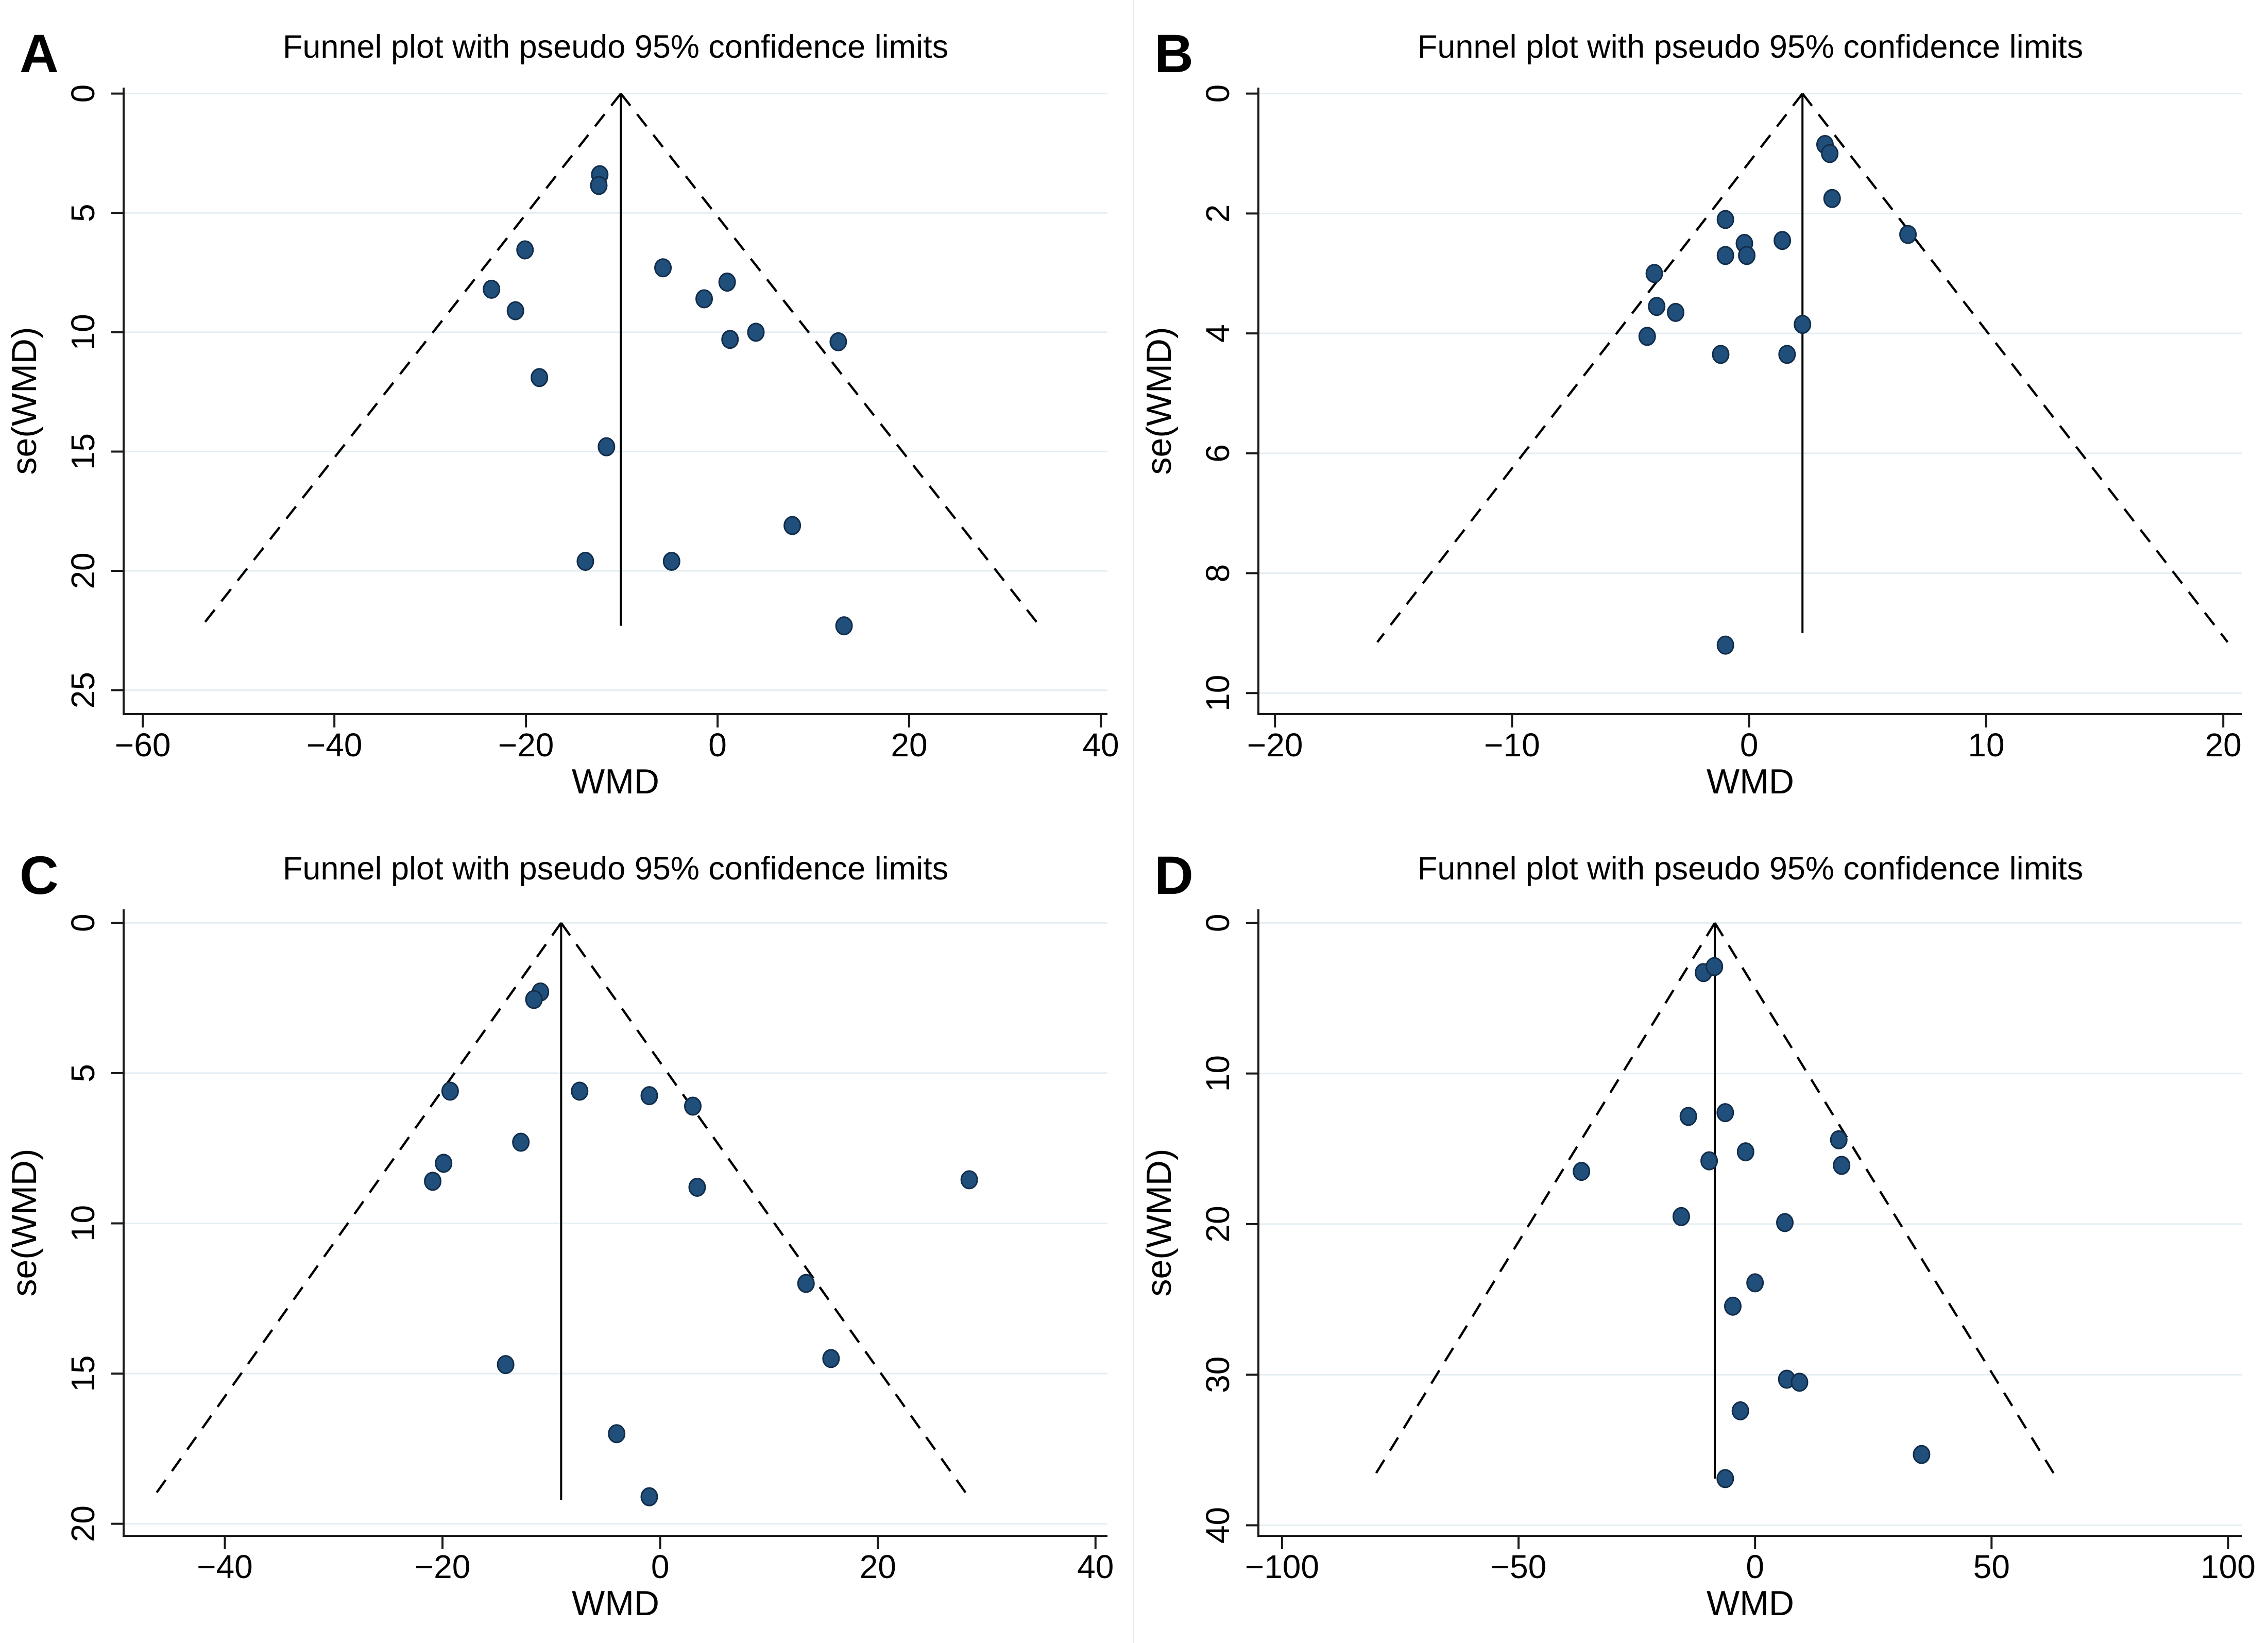  Describe the element at coordinates (1217, 214) in the screenshot. I see `y-tick-label: 2` at that location.